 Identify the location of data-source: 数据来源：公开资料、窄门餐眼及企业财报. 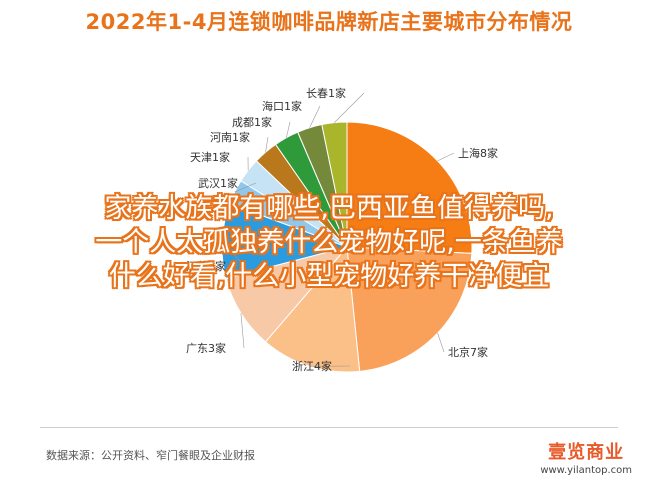
(150, 455).